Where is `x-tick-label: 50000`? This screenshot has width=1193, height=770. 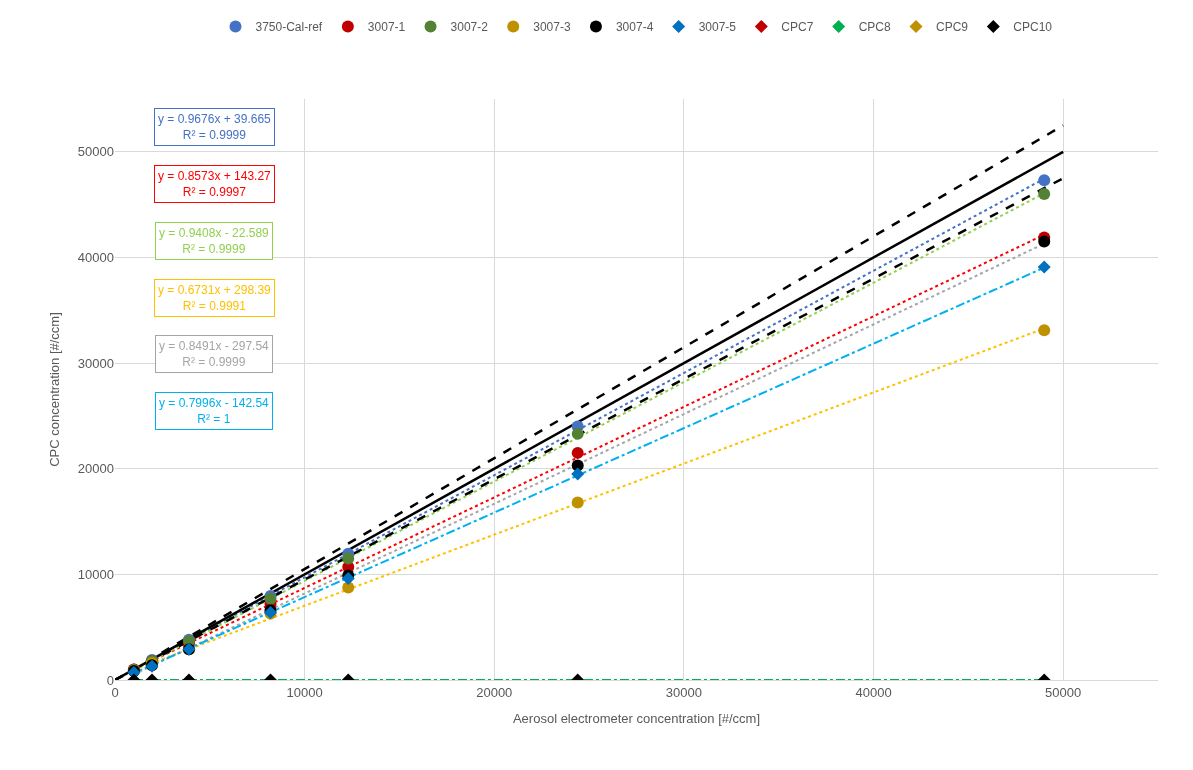
x-tick-label: 50000 is located at coordinates (1063, 692).